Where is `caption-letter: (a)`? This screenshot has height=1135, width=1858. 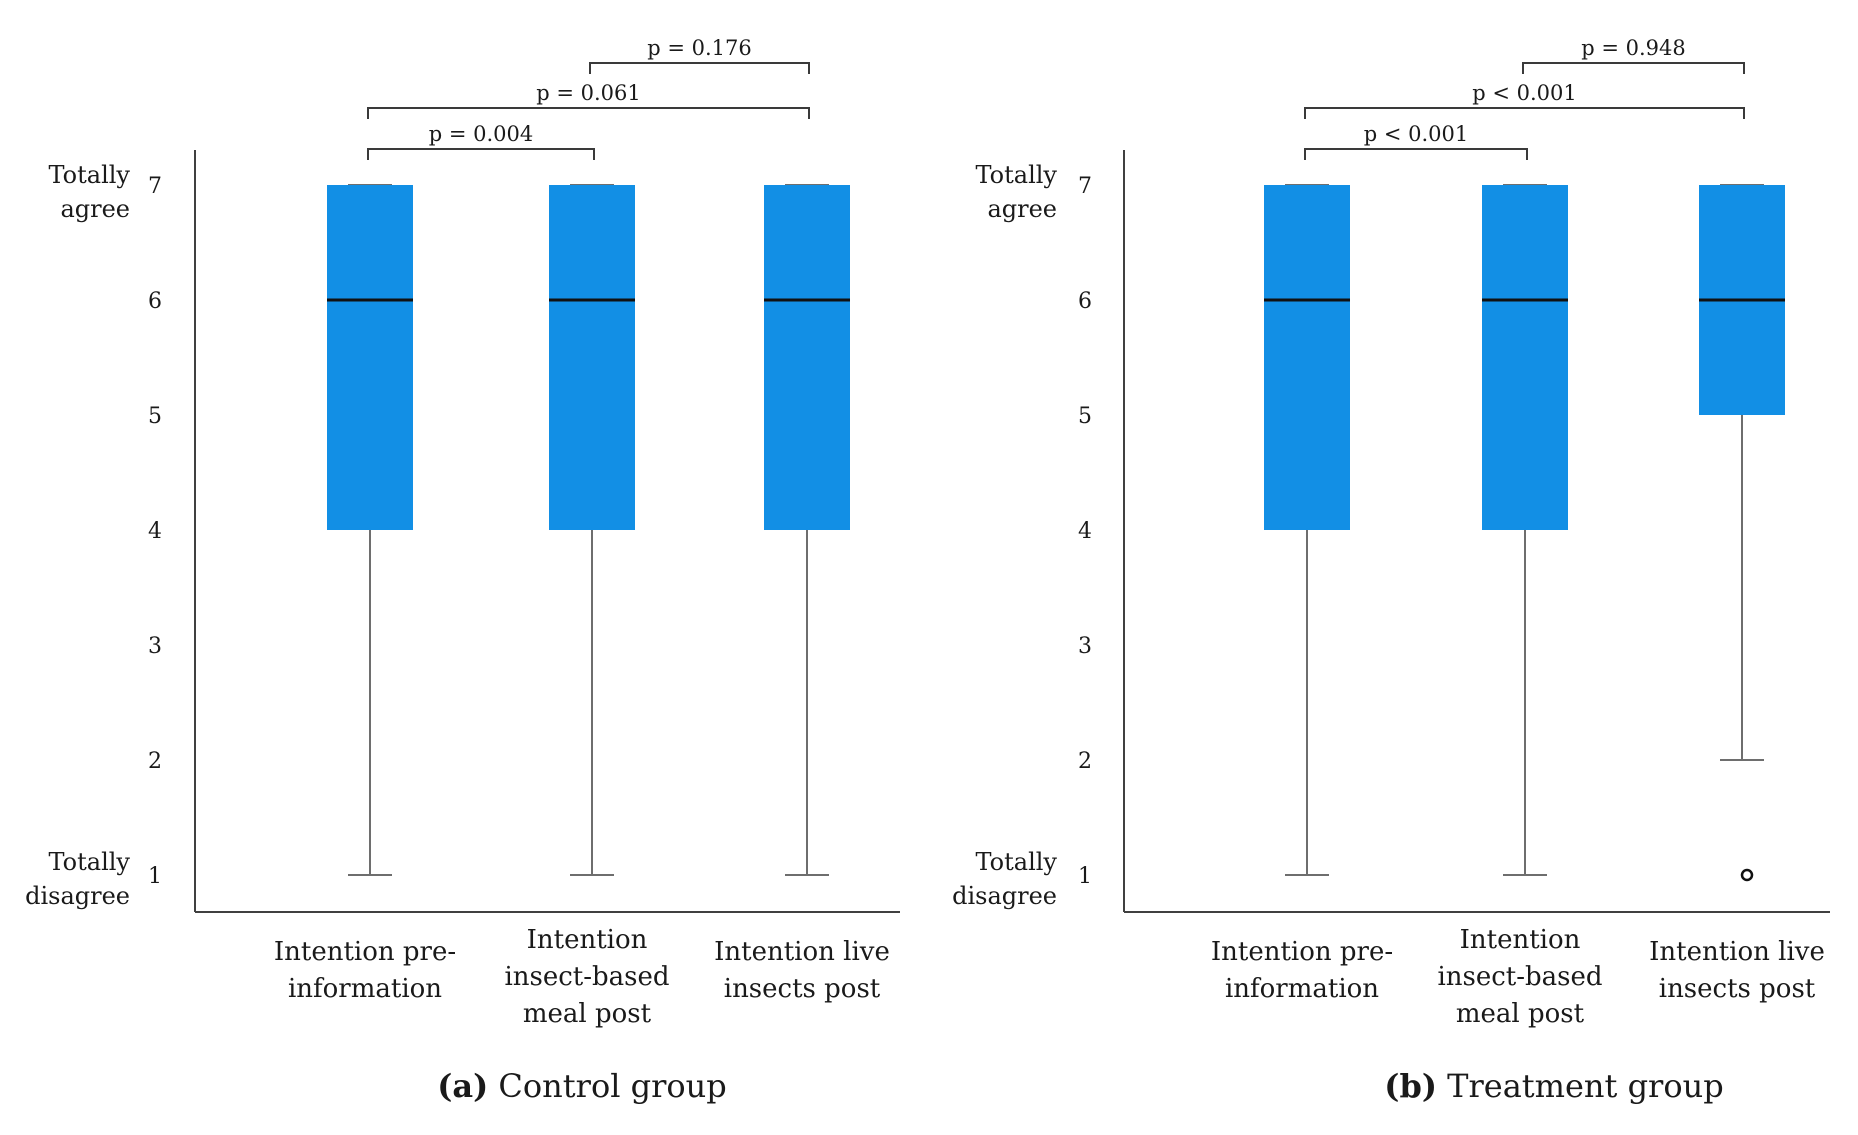 caption-letter: (a) is located at coordinates (462, 1086).